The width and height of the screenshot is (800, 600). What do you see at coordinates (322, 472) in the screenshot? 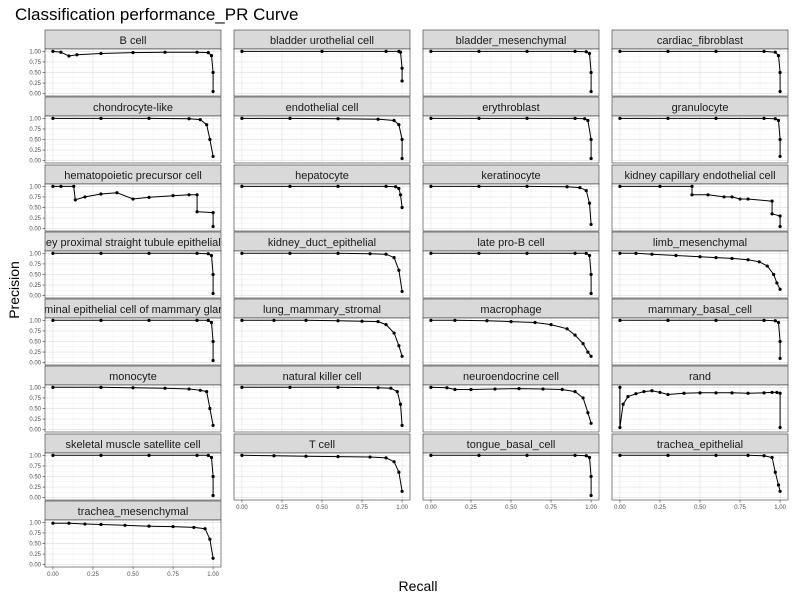
I see `facet-panel: T cell 0.00 0.25 0.50 0.75 1.00` at bounding box center [322, 472].